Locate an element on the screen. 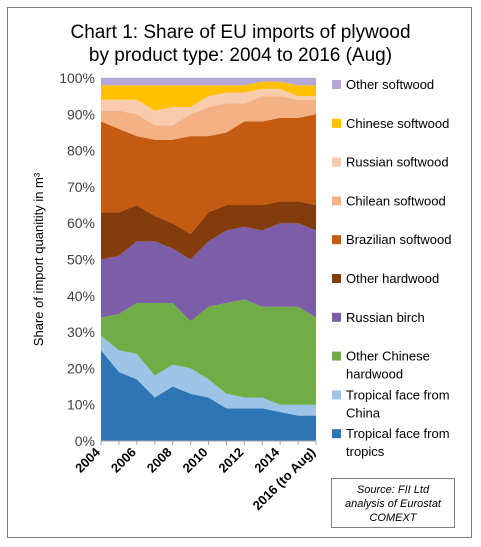 The height and width of the screenshot is (547, 481). area-chinese-softwood is located at coordinates (208, 96).